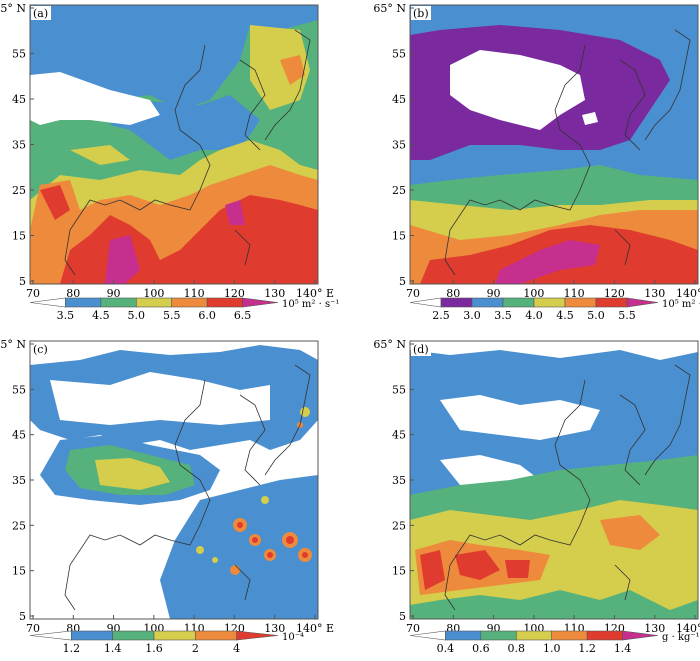  I want to click on colorbar-tick-label: 1.0, so click(552, 648).